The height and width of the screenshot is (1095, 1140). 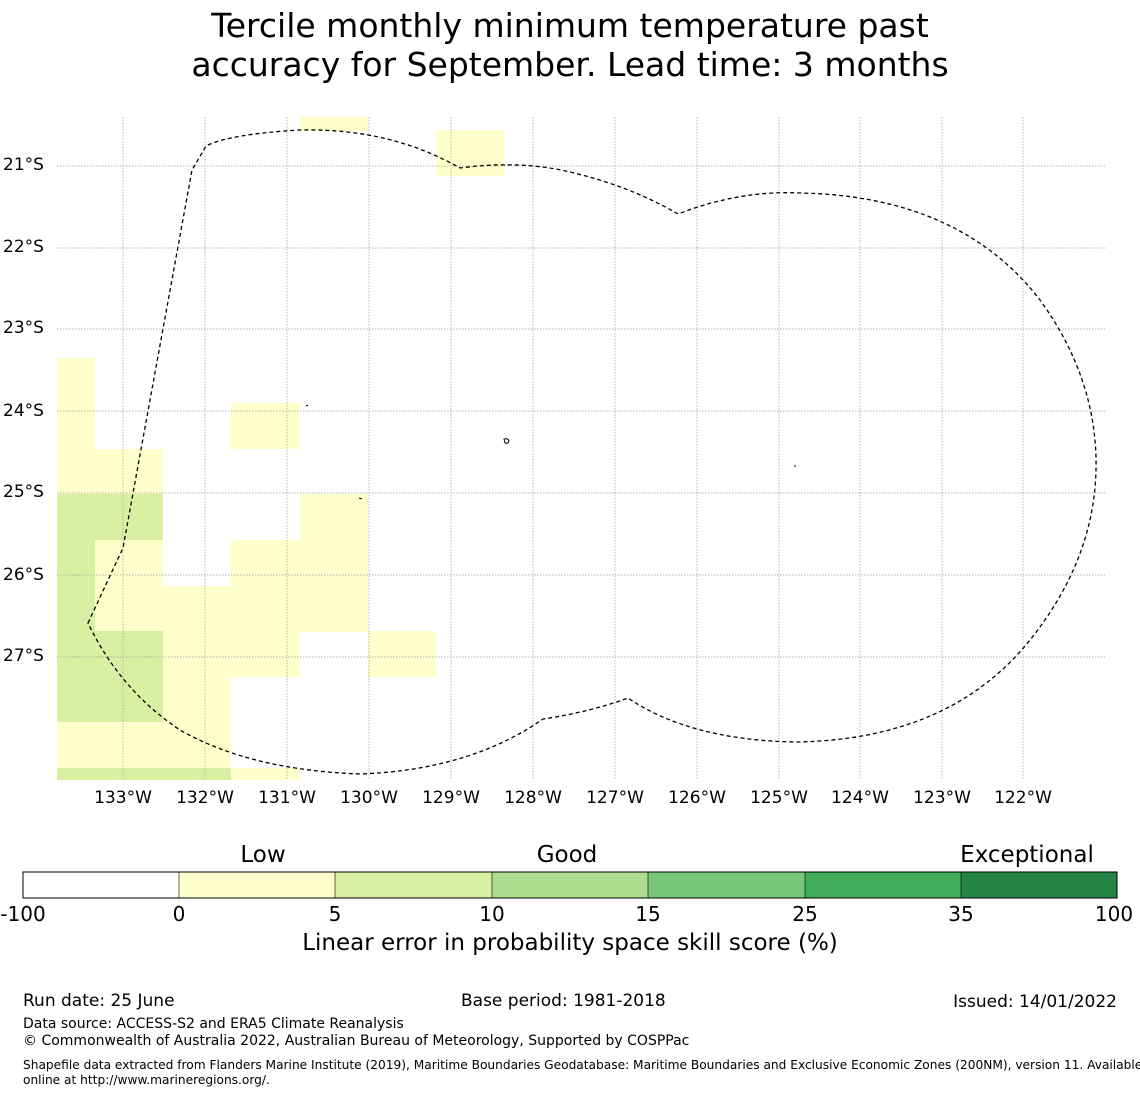 I want to click on lon-label: 129°W, so click(x=451, y=798).